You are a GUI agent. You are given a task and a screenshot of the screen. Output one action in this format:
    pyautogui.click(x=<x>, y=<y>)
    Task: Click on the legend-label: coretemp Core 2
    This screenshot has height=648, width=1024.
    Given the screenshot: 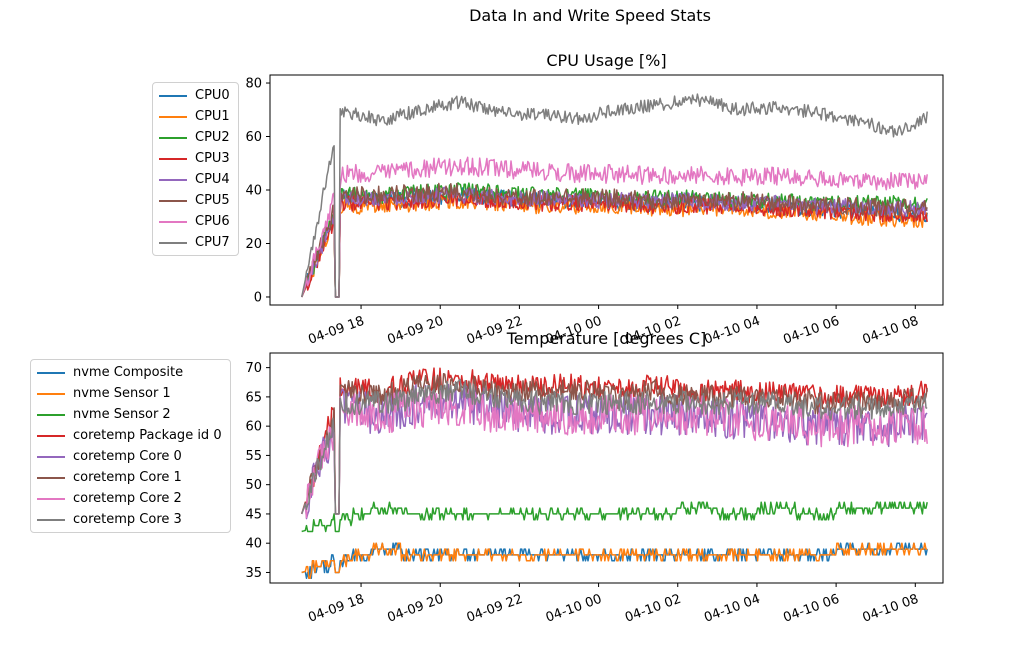 What is the action you would take?
    pyautogui.click(x=127, y=498)
    